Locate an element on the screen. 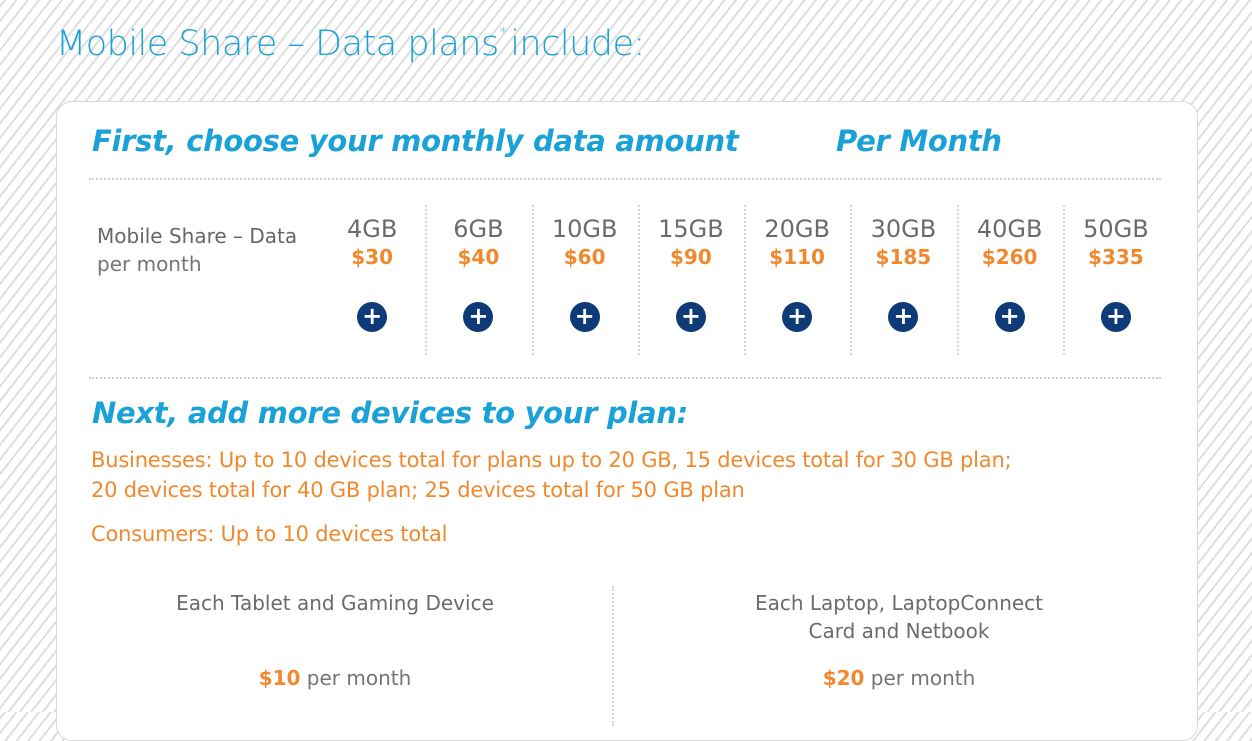 The image size is (1252, 741). device-price: $10 per month is located at coordinates (335, 678).